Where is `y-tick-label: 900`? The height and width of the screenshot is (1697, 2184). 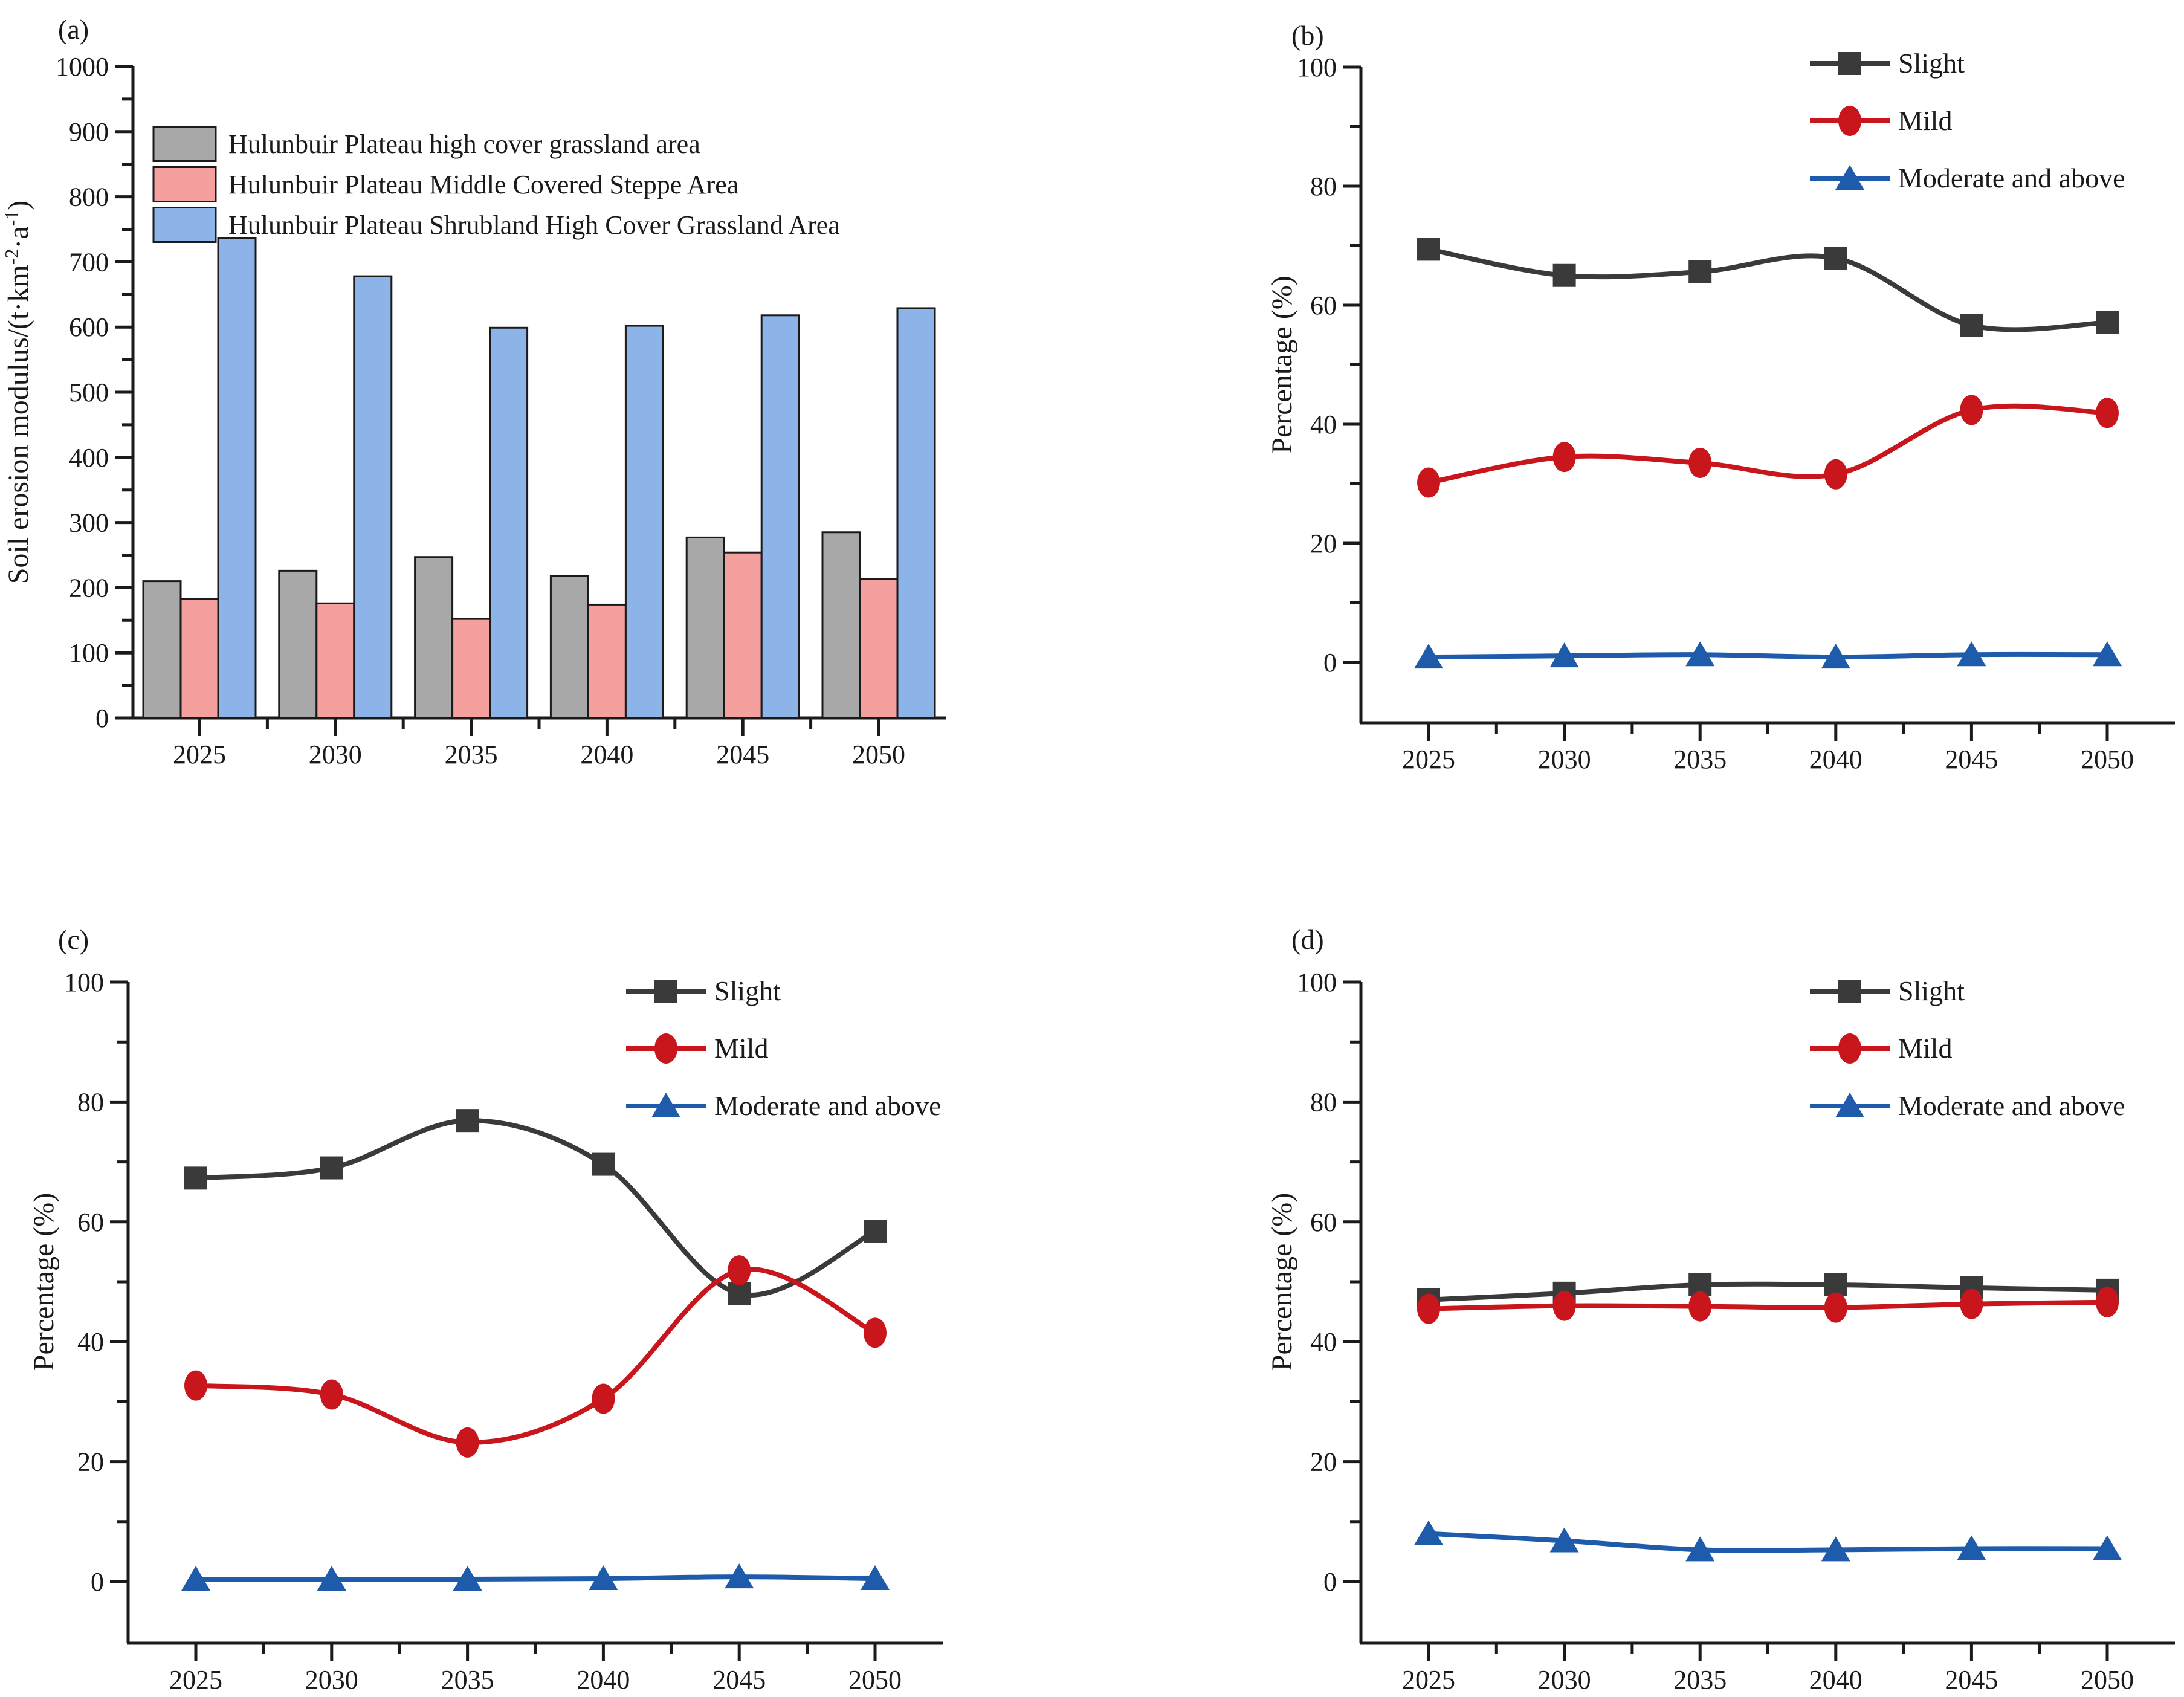
y-tick-label: 900 is located at coordinates (89, 132).